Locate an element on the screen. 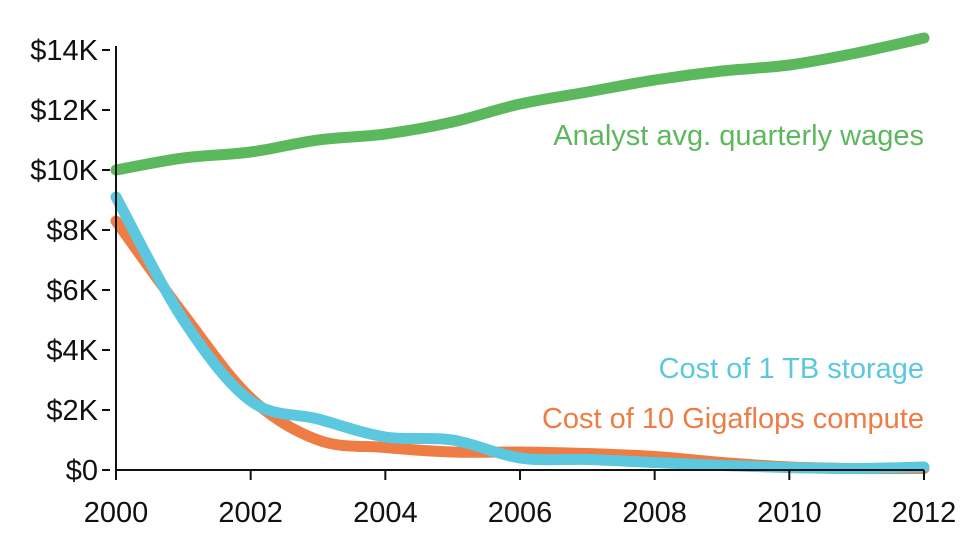 The width and height of the screenshot is (980, 540). x-axis-ticks: 2000 2002 2004 2006 2008 2010 2012 is located at coordinates (520, 499).